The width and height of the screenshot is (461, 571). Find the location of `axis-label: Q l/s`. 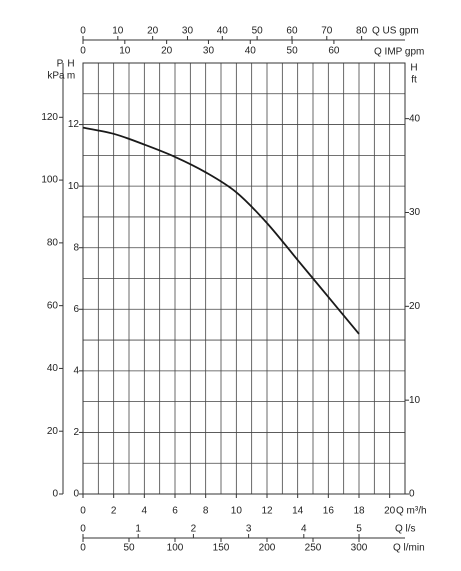

axis-label: Q l/s is located at coordinates (405, 529).